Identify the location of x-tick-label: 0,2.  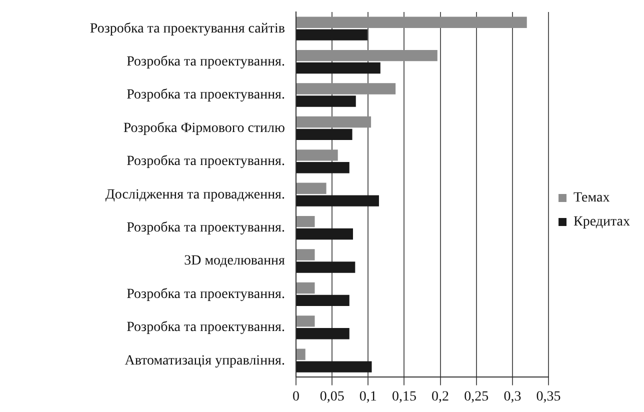
(441, 396).